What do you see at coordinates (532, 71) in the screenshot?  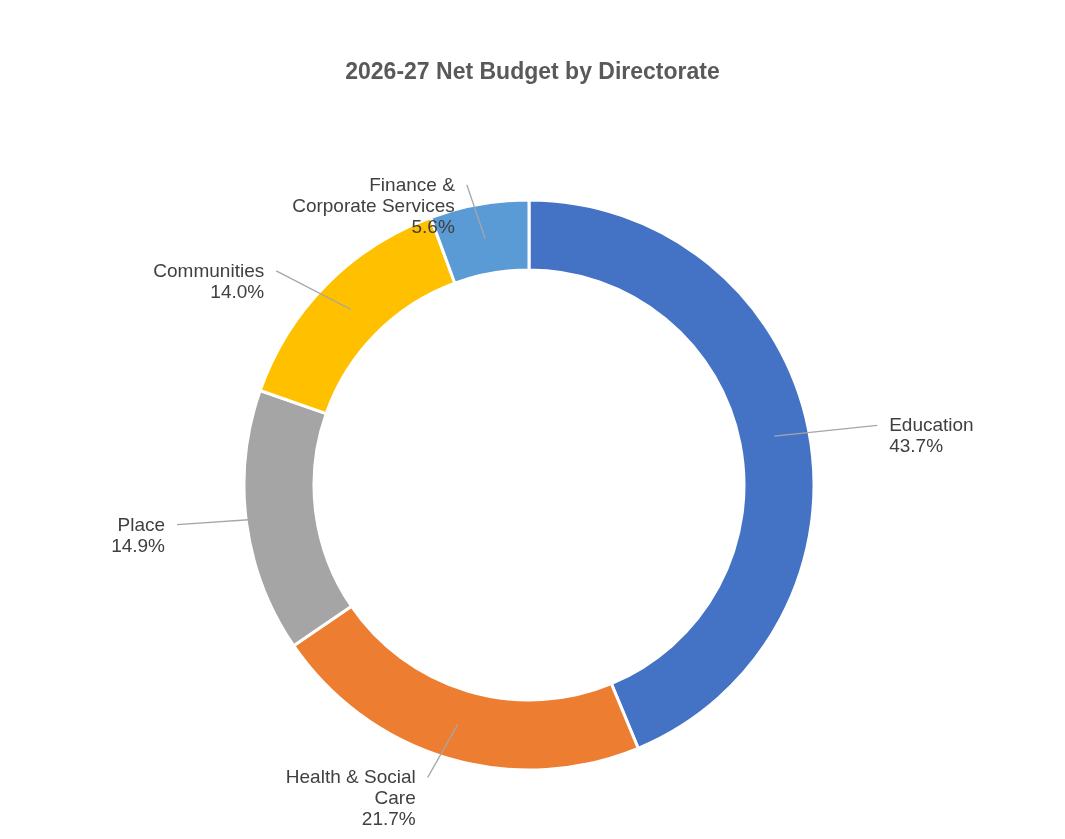 I see `chart-title: 2026-27 Net Budget by Directorate` at bounding box center [532, 71].